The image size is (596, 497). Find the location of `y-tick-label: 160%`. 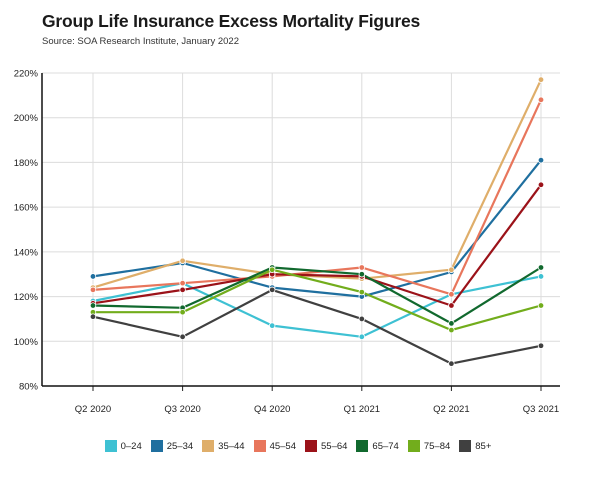

y-tick-label: 160% is located at coordinates (26, 208).